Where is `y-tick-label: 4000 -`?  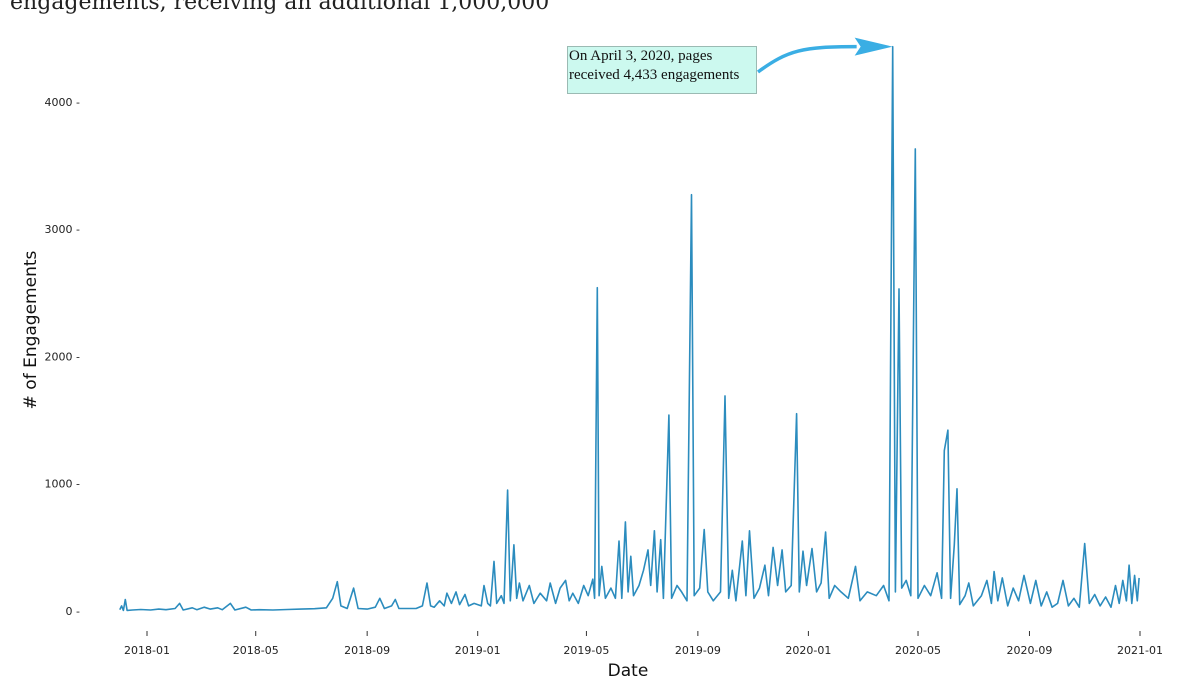
y-tick-label: 4000 - is located at coordinates (62, 102).